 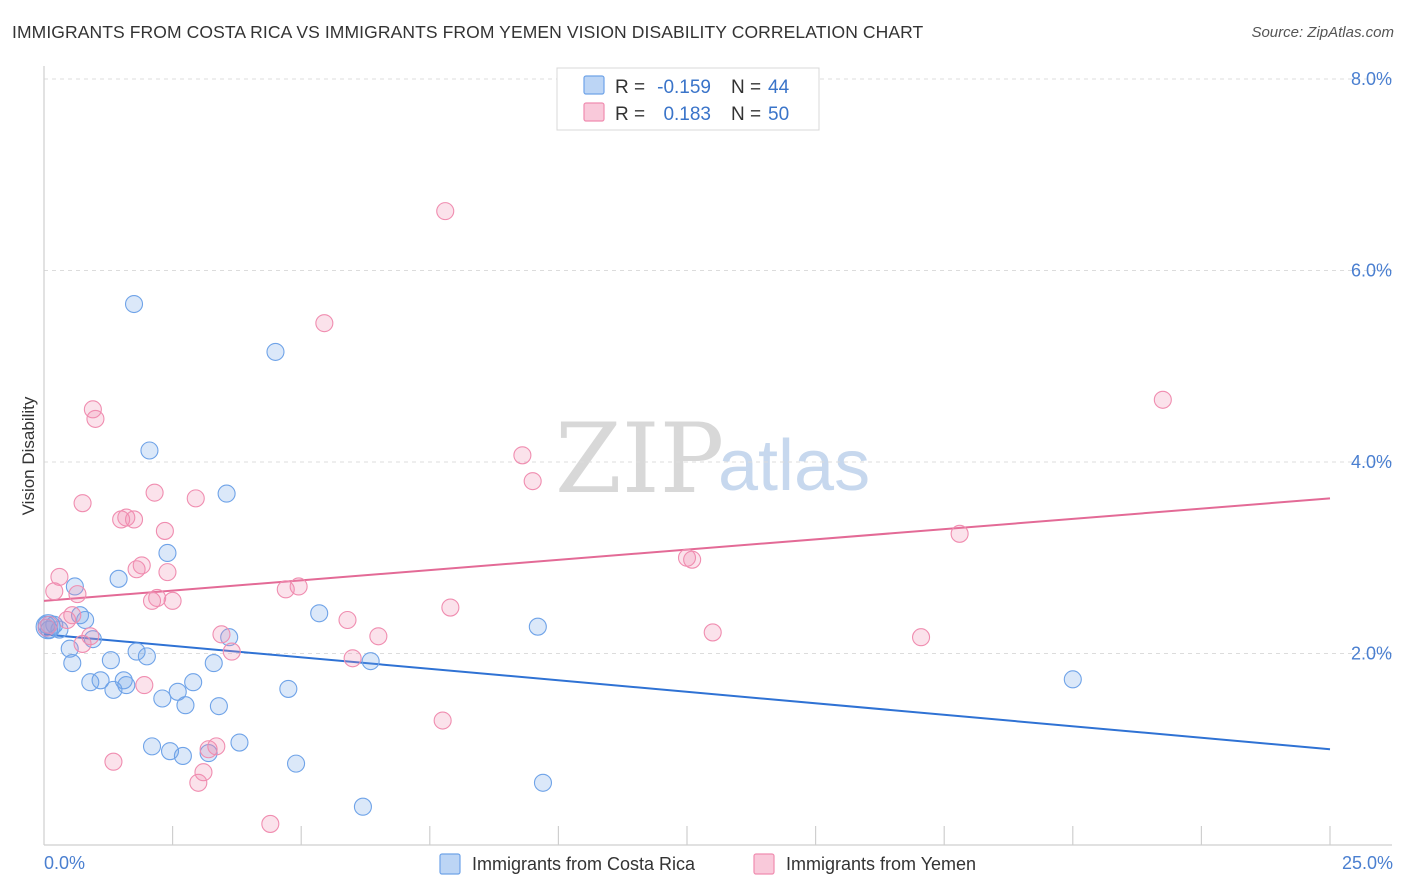 I want to click on watermark-atlas: atlas, so click(x=794, y=466).